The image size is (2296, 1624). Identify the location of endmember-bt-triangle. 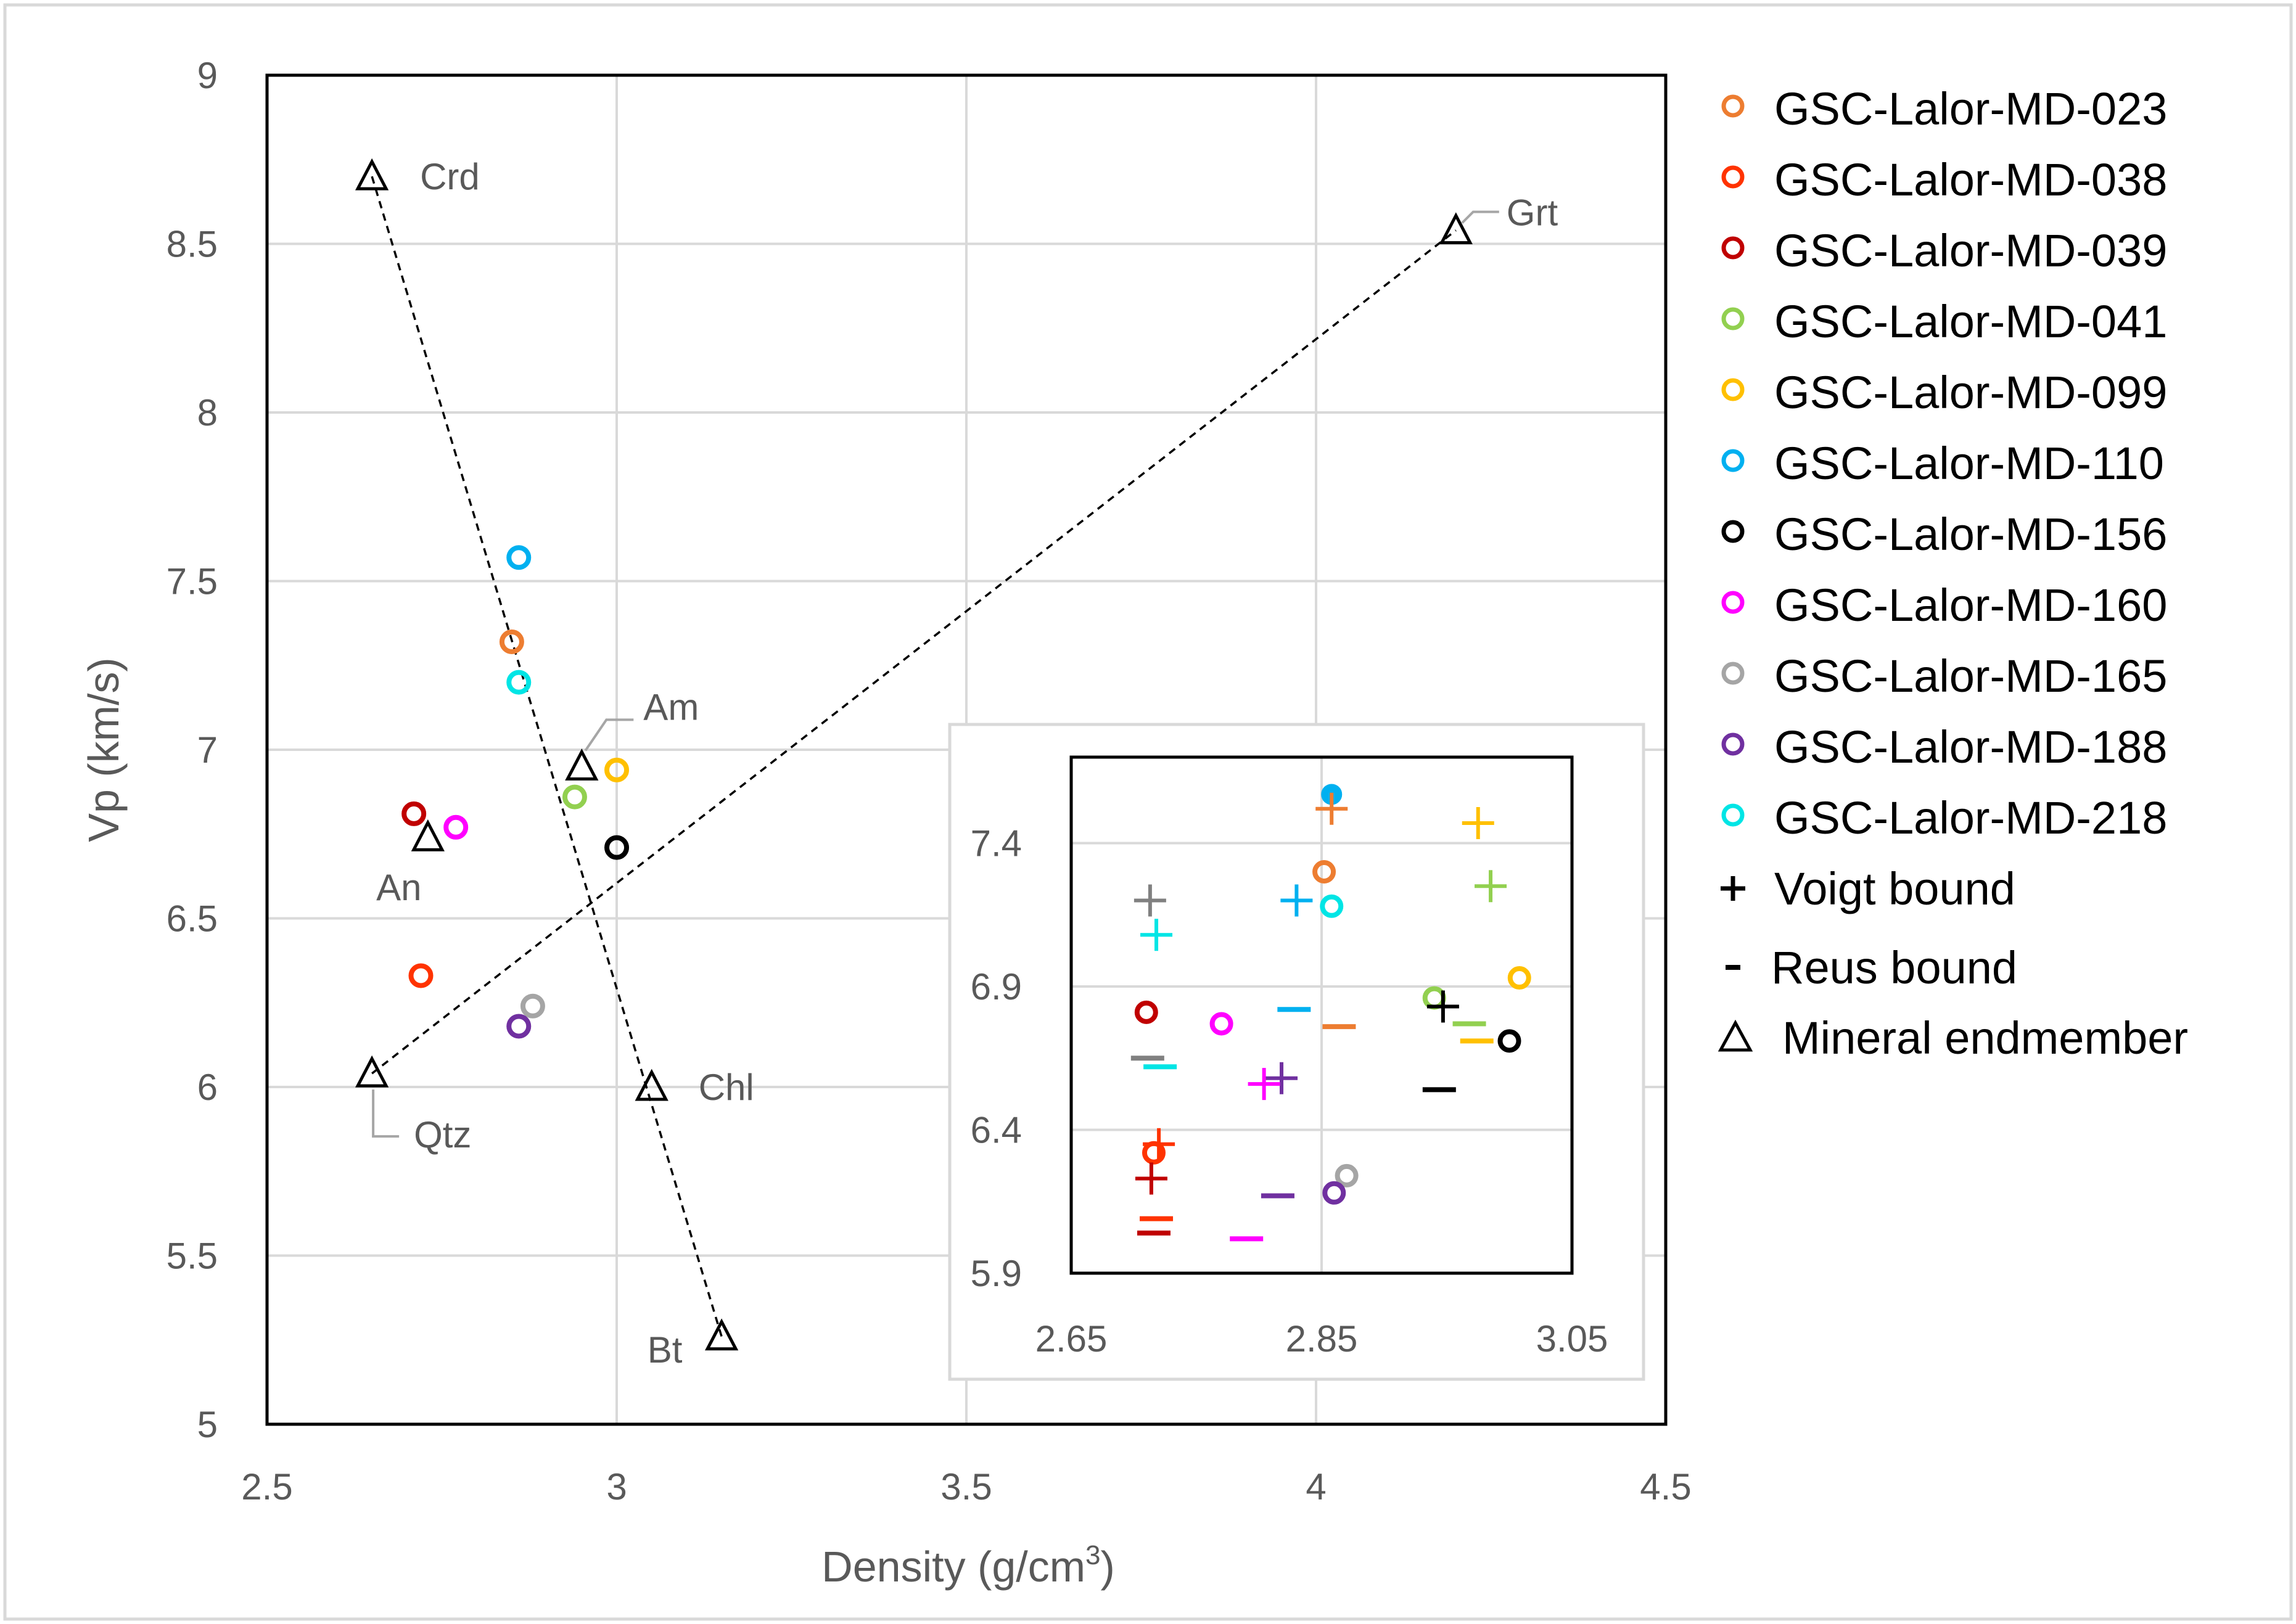
(721, 1334).